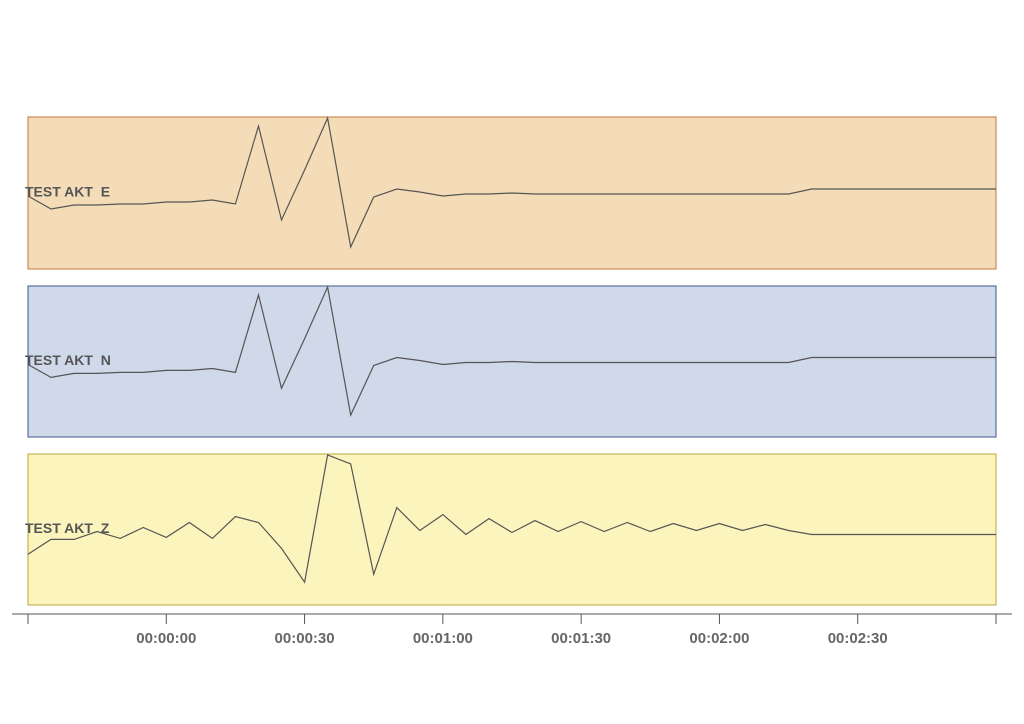  What do you see at coordinates (67, 192) in the screenshot?
I see `trace-label: TEST AKT E` at bounding box center [67, 192].